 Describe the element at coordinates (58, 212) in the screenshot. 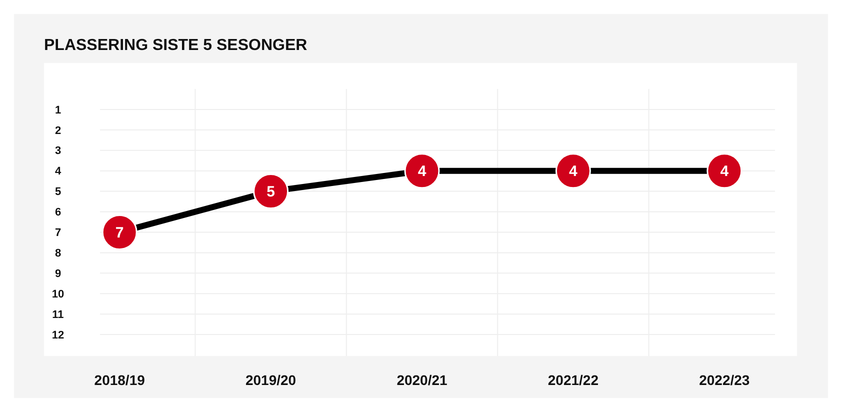

I see `y-tick-label: 6` at that location.